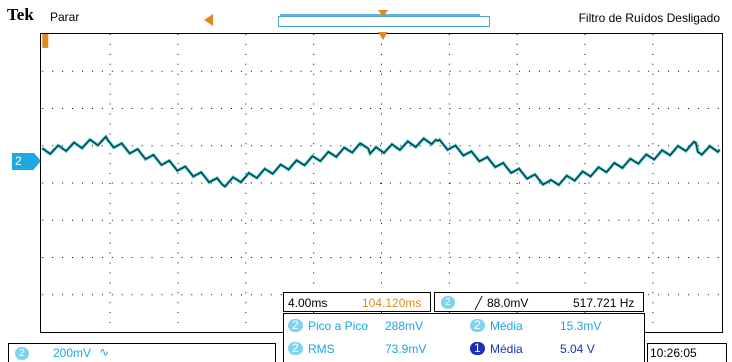 This screenshot has width=732, height=362. What do you see at coordinates (321, 349) in the screenshot?
I see `measurement-label: RMS` at bounding box center [321, 349].